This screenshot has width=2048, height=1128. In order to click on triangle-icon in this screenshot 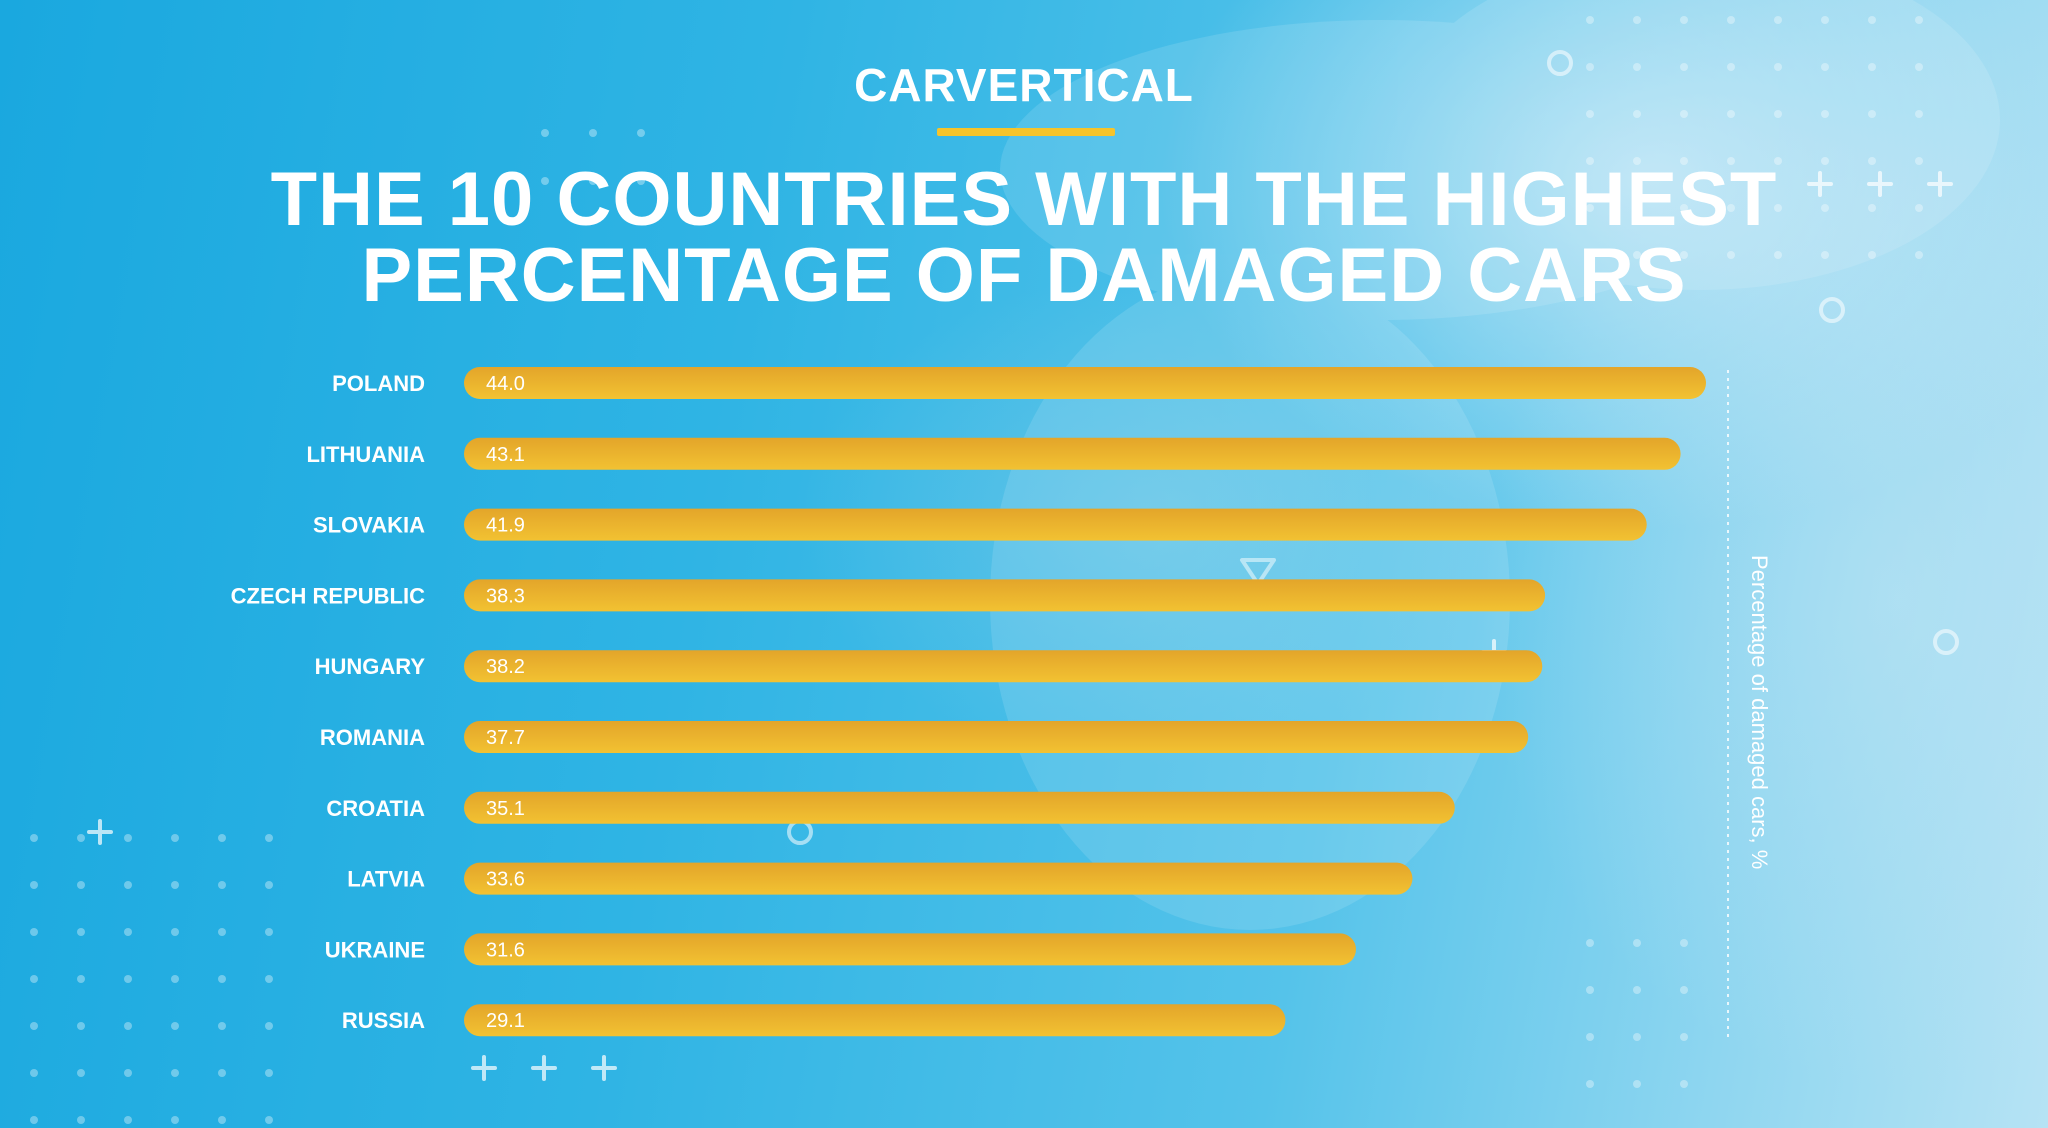, I will do `click(1258, 572)`.